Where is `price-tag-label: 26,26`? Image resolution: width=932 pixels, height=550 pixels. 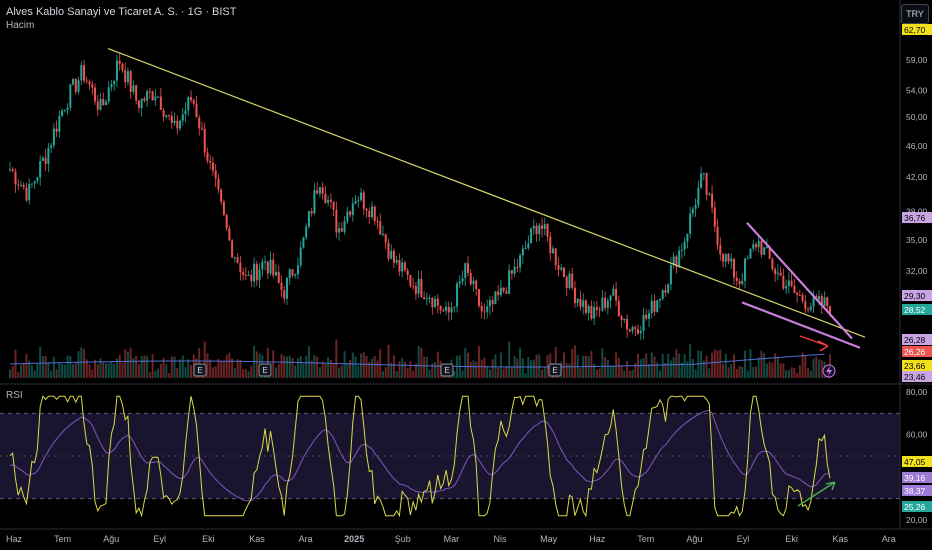
price-tag-label: 26,26 is located at coordinates (915, 352).